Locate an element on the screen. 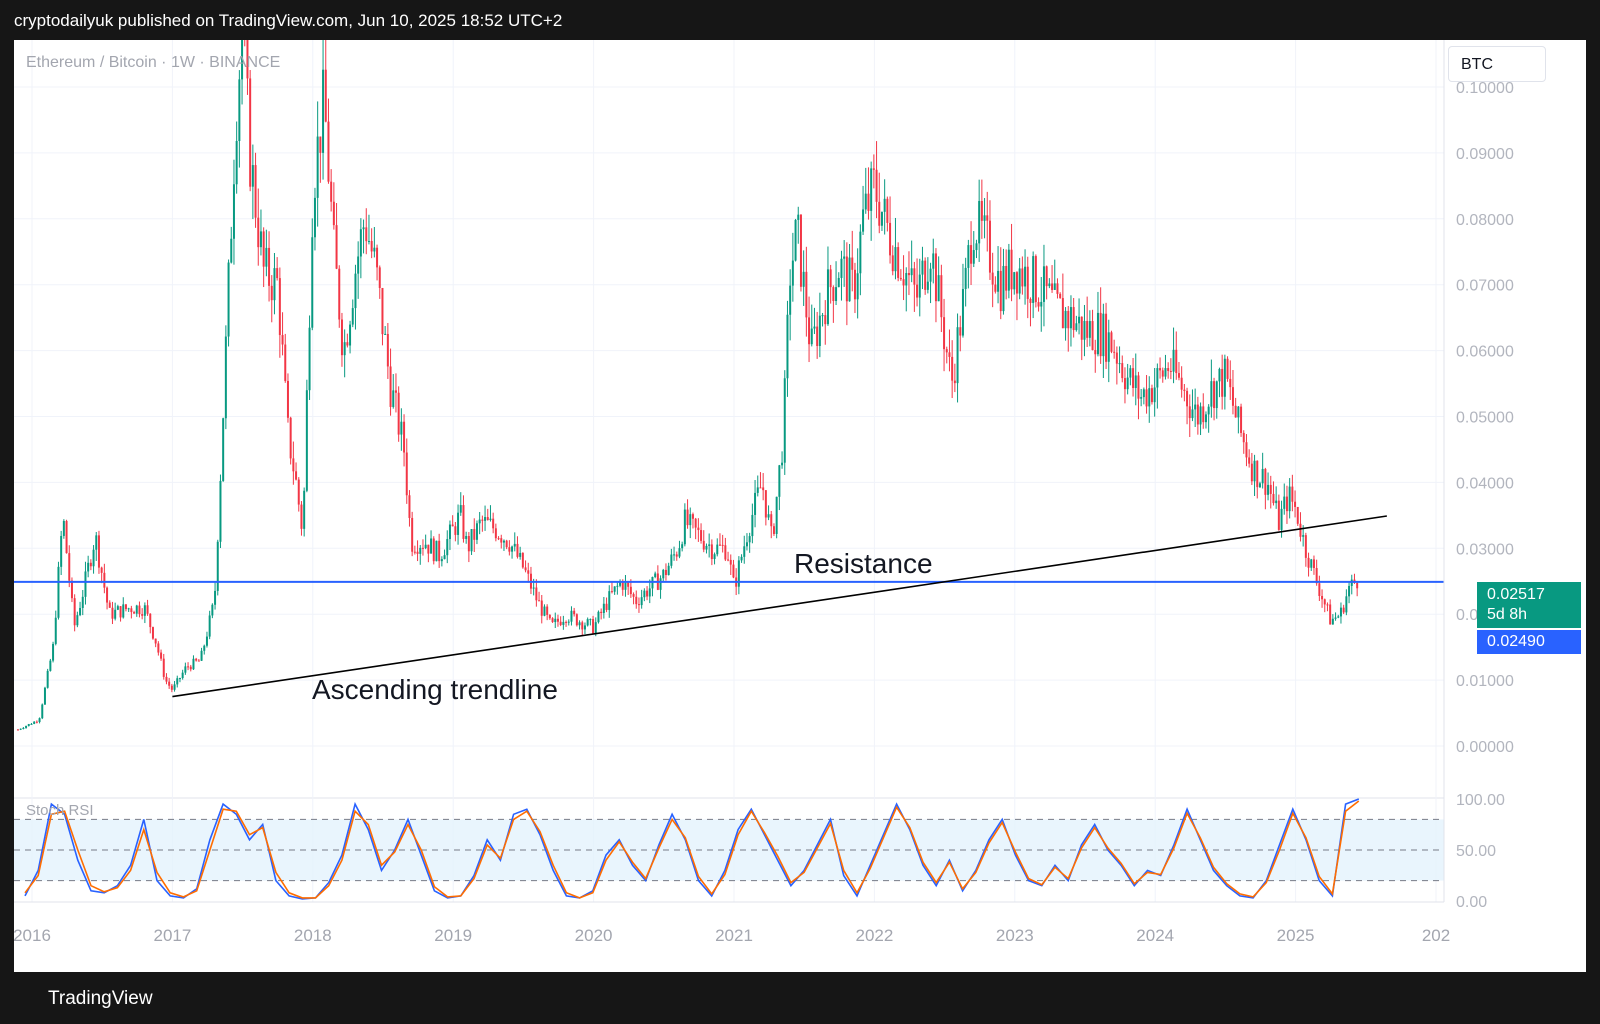 The height and width of the screenshot is (1024, 1600). currency-selector: BTC is located at coordinates (1497, 64).